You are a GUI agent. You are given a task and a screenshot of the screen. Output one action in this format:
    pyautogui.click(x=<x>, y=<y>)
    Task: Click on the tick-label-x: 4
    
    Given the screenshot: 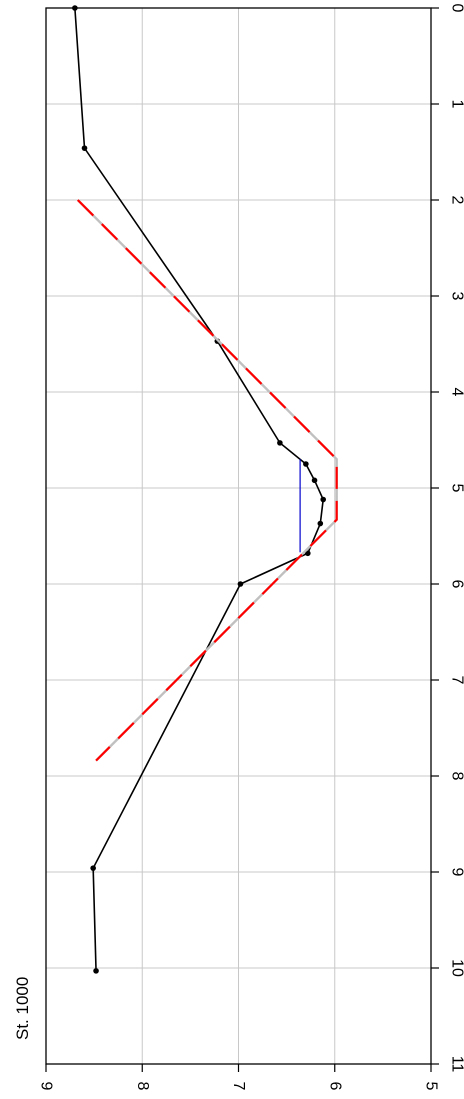 What is the action you would take?
    pyautogui.click(x=456, y=392)
    